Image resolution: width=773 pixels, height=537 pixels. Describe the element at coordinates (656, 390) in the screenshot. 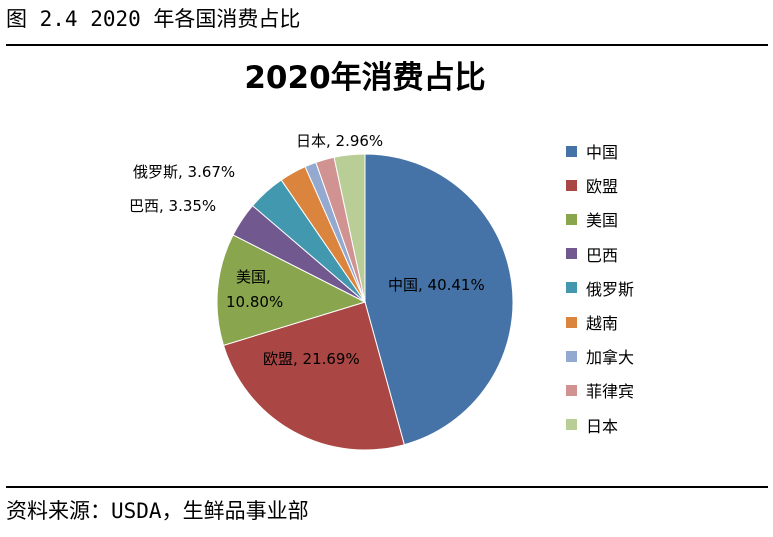

I see `legend-item-philippines: 菲律宾` at that location.